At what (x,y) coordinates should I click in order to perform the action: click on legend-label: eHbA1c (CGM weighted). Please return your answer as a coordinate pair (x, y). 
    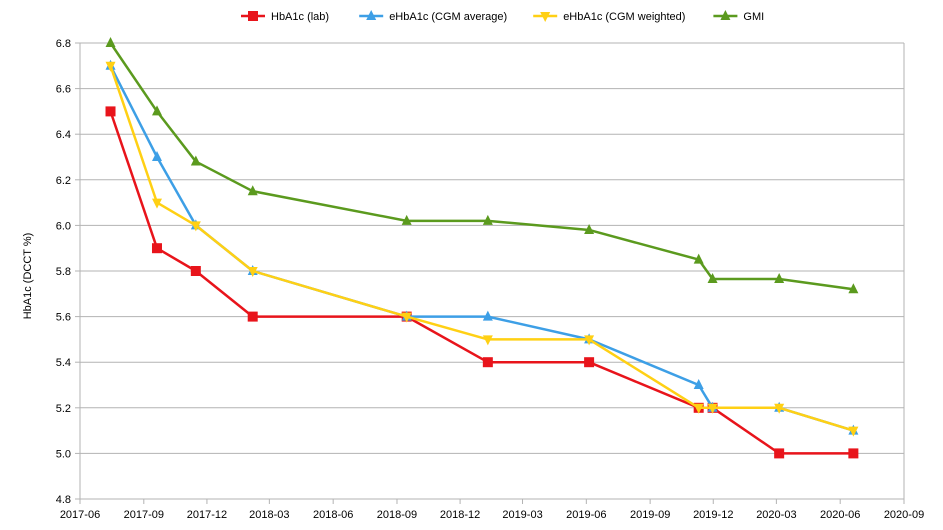
    Looking at the image, I should click on (624, 17).